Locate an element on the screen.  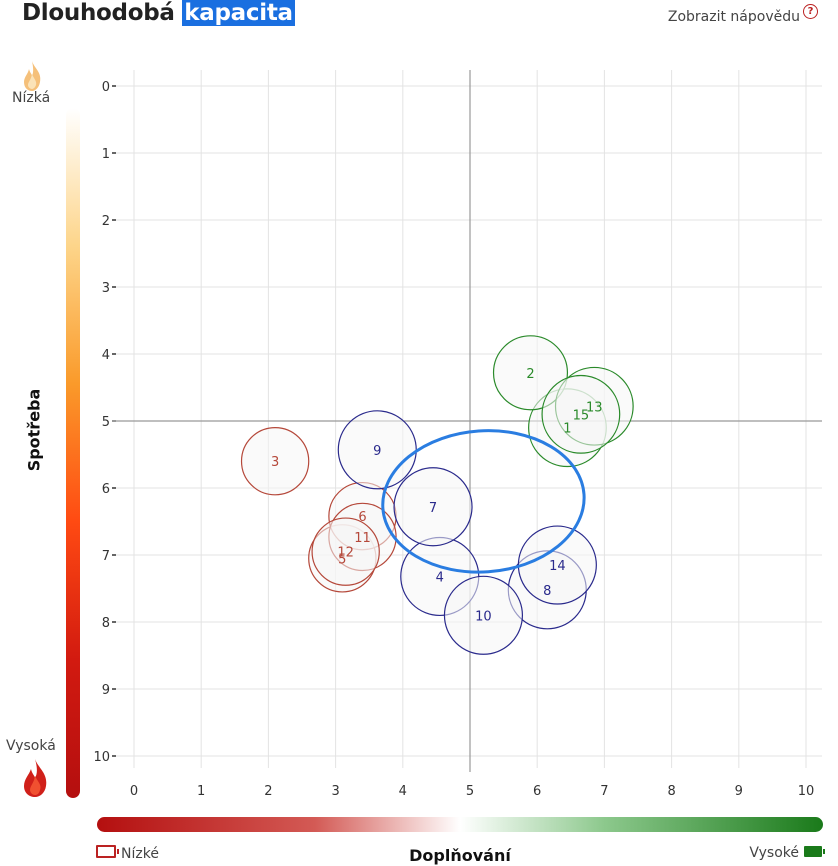
average-ellipse-layer is located at coordinates (483, 501).